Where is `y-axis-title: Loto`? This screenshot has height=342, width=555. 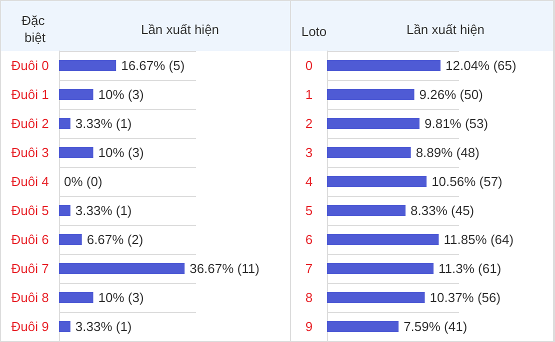
y-axis-title: Loto is located at coordinates (314, 31).